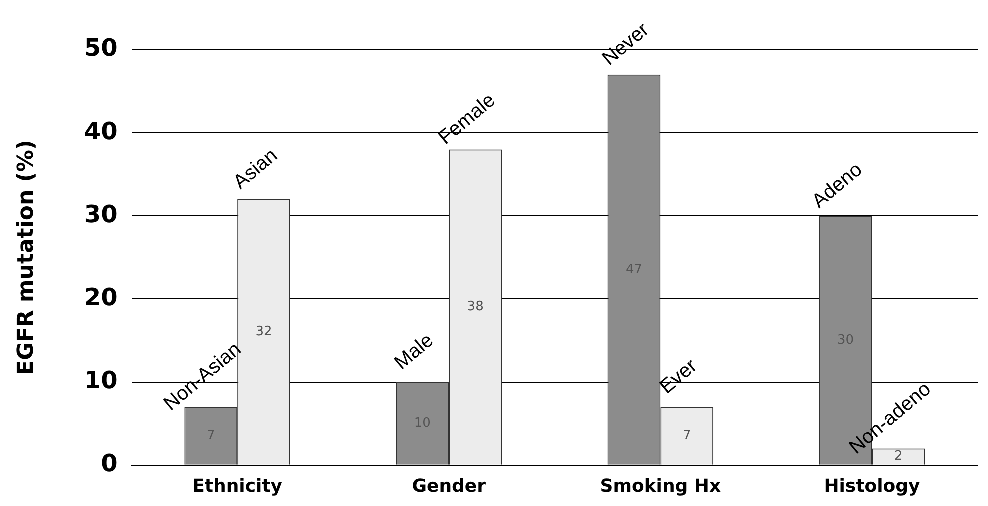 The width and height of the screenshot is (988, 506). I want to click on x-tick-label: Ethnicity, so click(237, 486).